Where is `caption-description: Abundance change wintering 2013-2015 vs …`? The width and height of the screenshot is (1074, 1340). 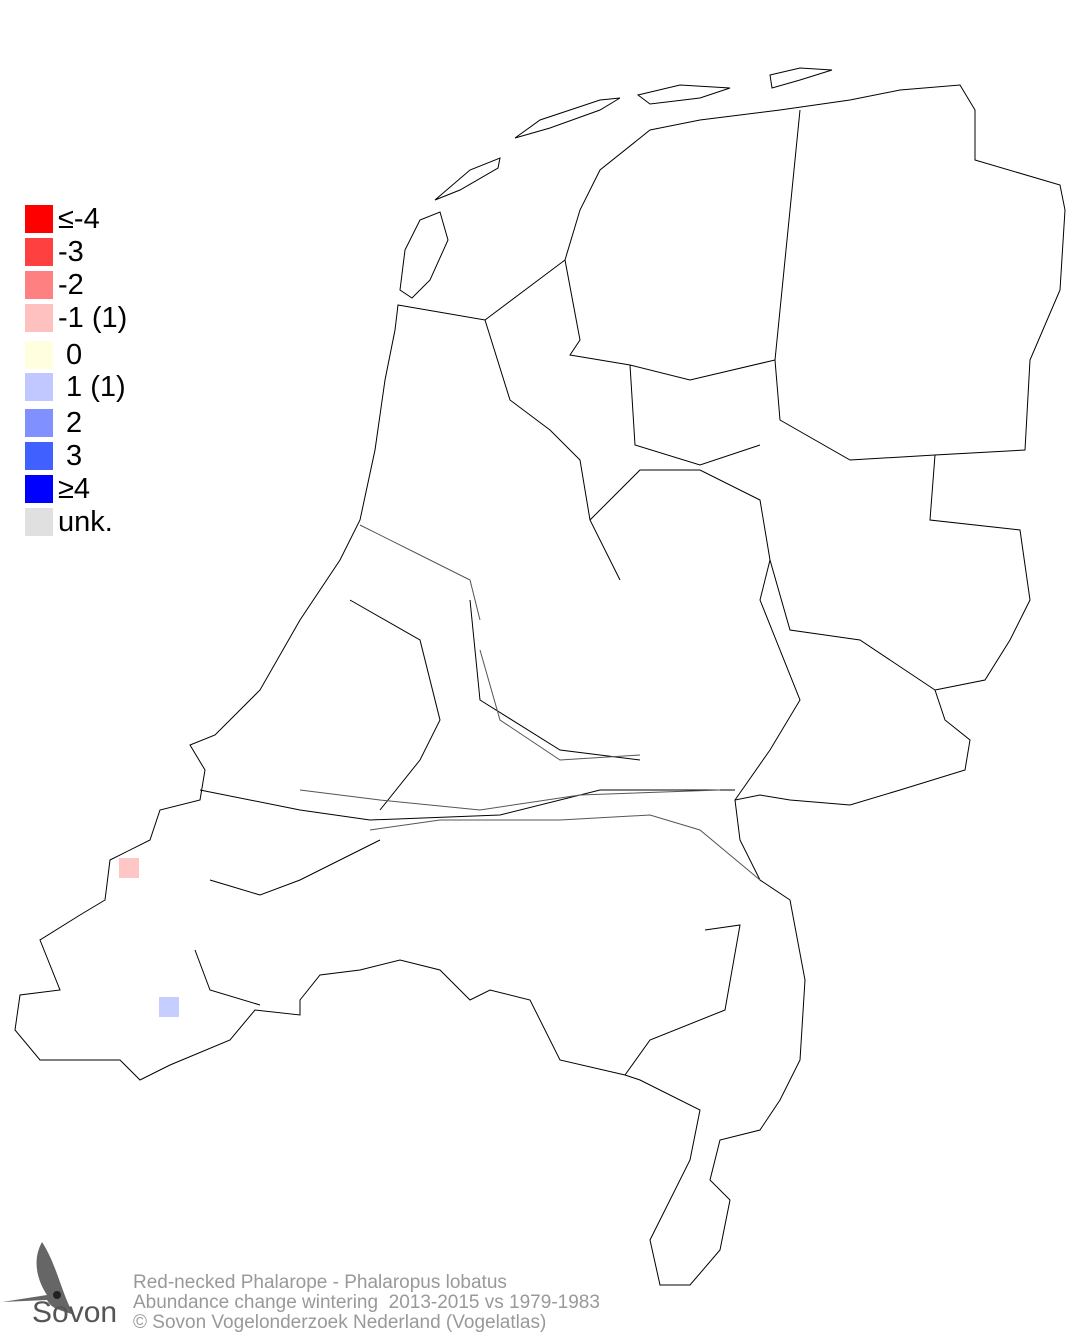 caption-description: Abundance change wintering 2013-2015 vs … is located at coordinates (366, 1302).